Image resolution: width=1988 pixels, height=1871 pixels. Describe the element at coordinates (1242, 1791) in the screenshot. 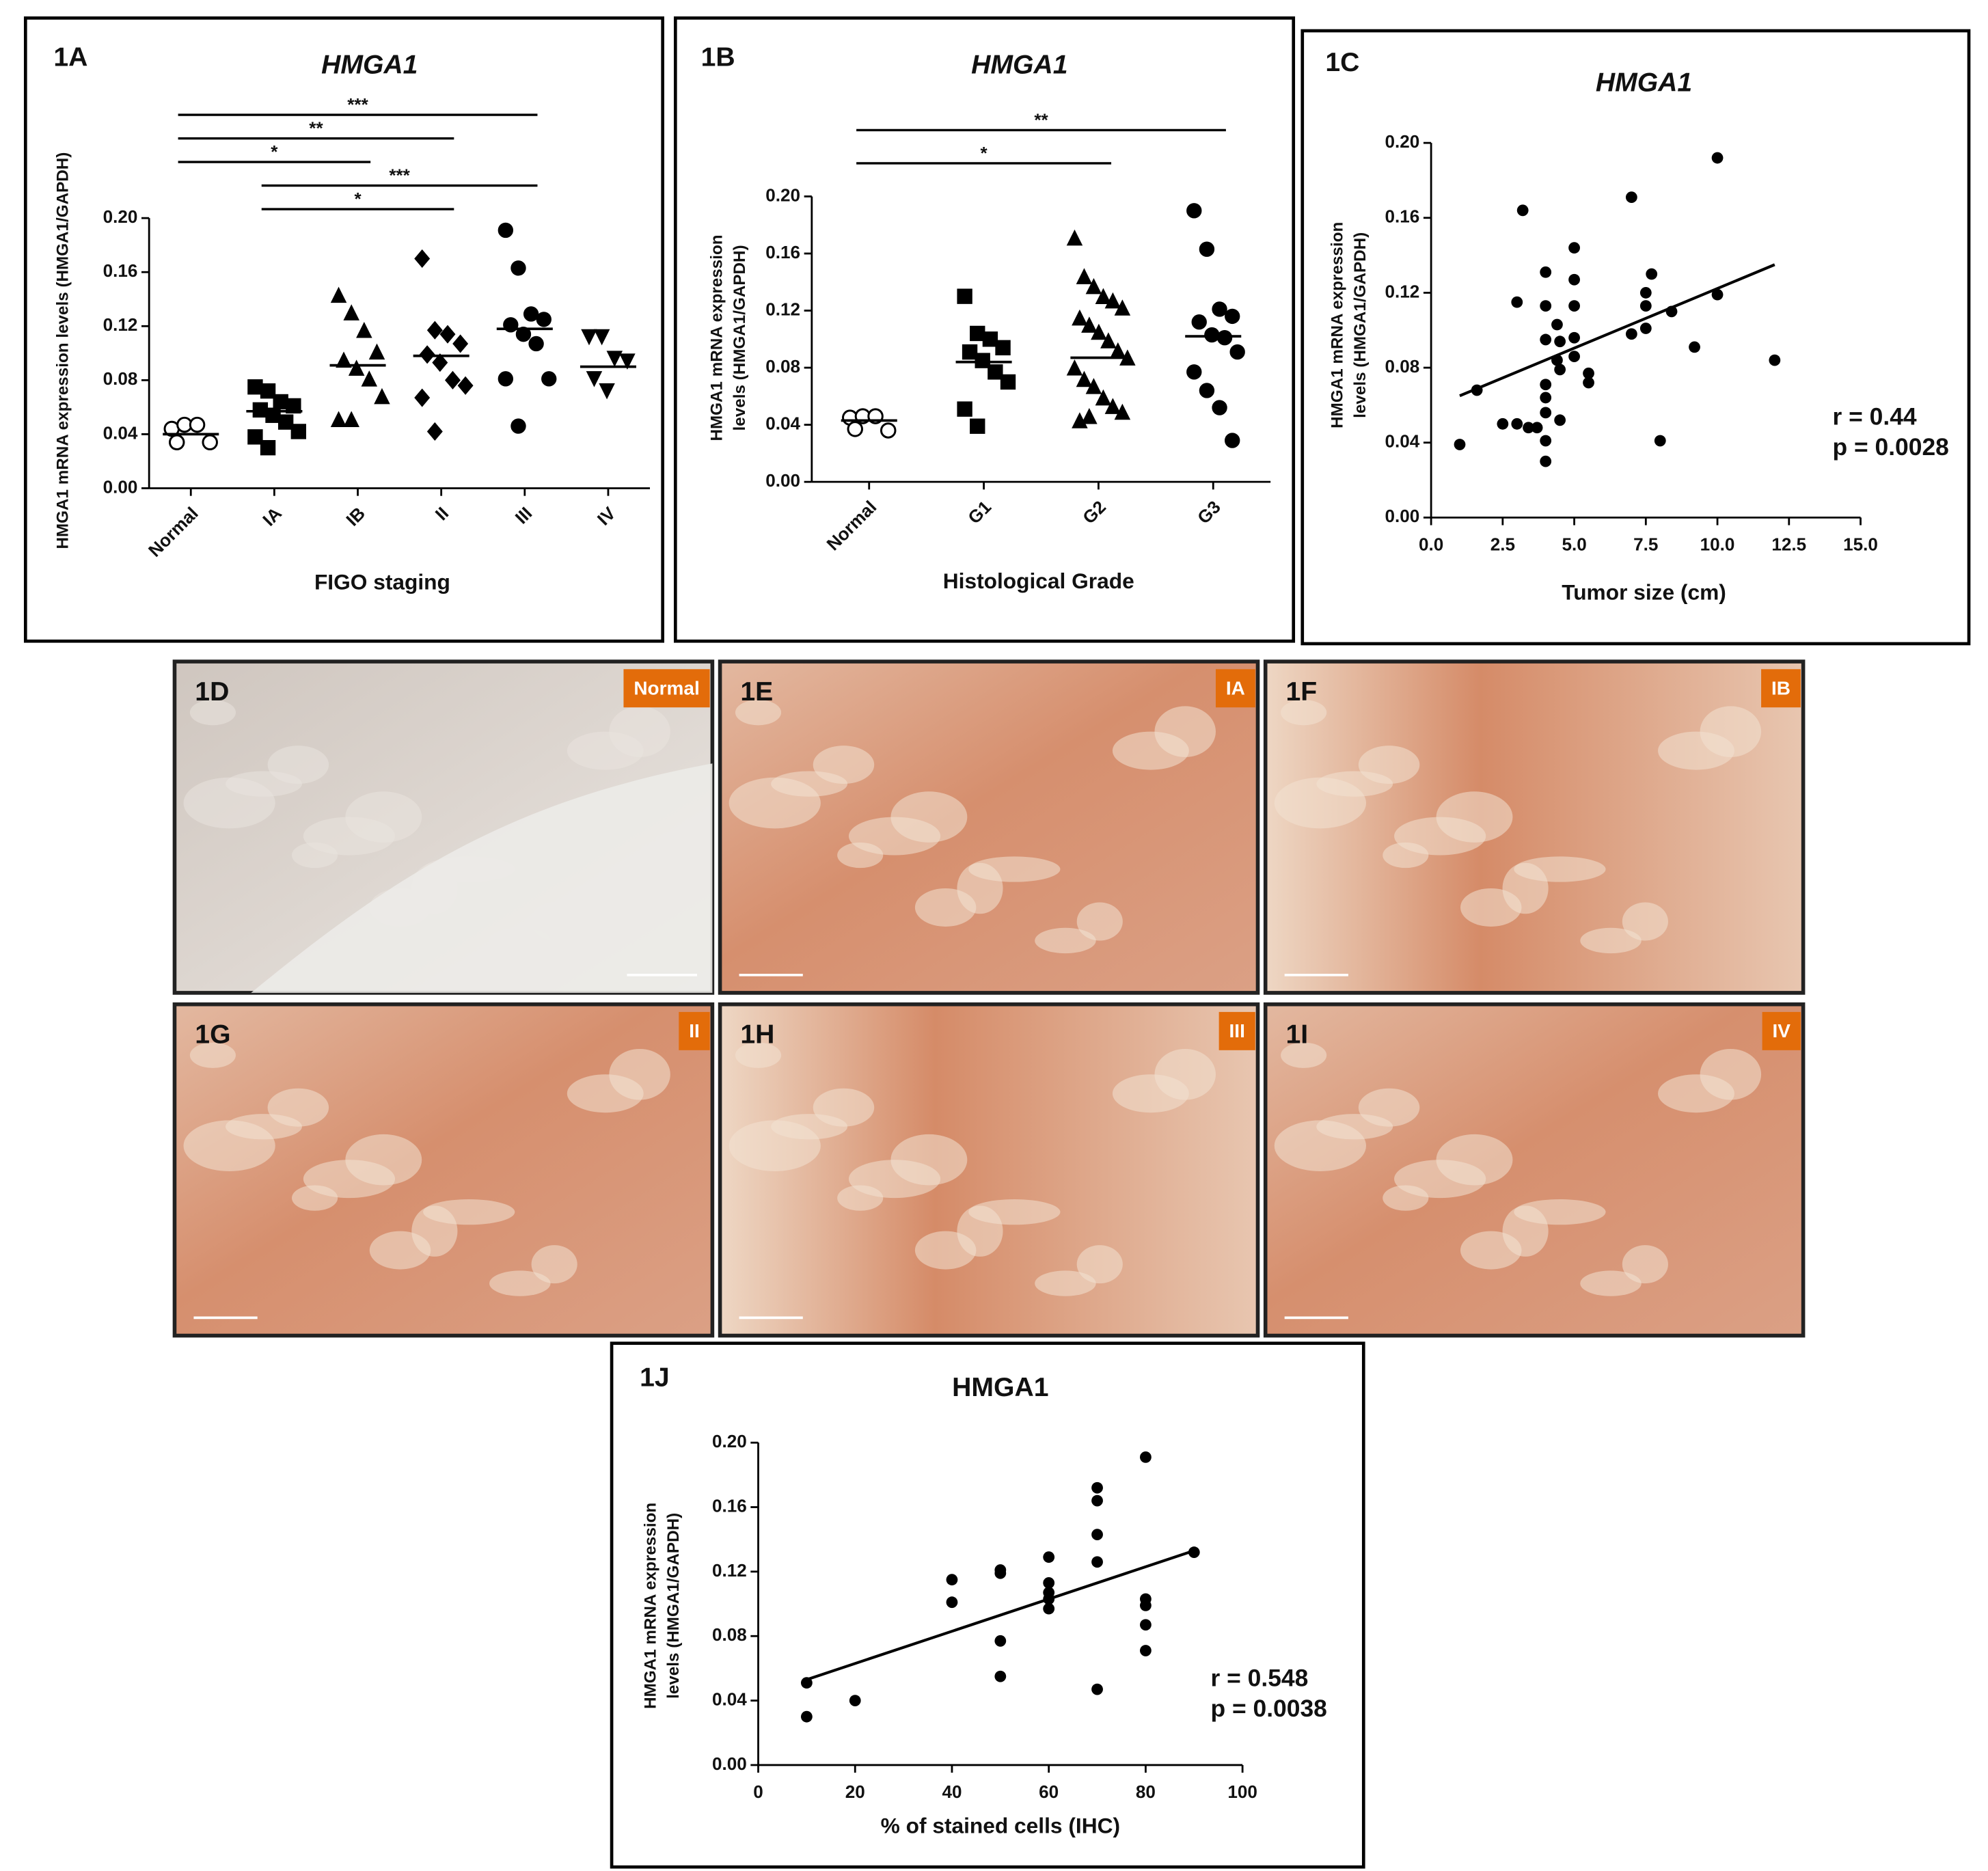

I see `x-tick-label: 100` at that location.